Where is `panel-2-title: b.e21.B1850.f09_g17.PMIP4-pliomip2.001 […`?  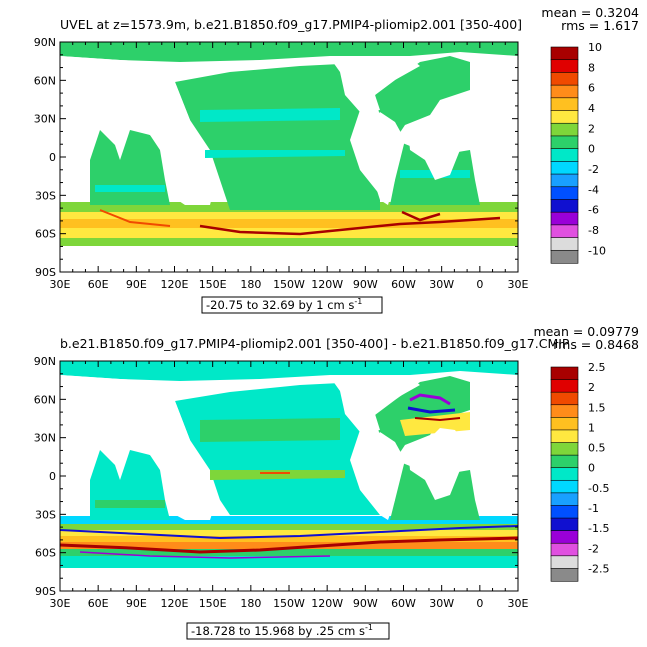
panel-2-title: b.e21.B1850.f09_g17.PMIP4-pliomip2.001 [… is located at coordinates (315, 343).